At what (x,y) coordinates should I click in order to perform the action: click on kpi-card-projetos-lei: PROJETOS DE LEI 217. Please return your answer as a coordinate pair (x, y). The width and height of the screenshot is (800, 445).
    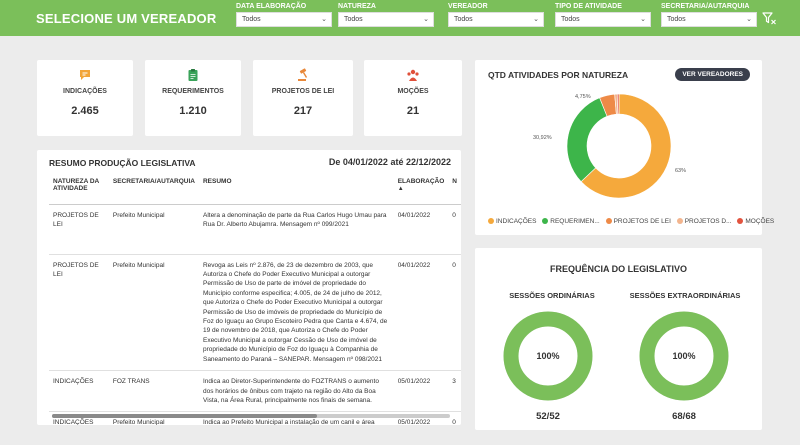
    Looking at the image, I should click on (303, 98).